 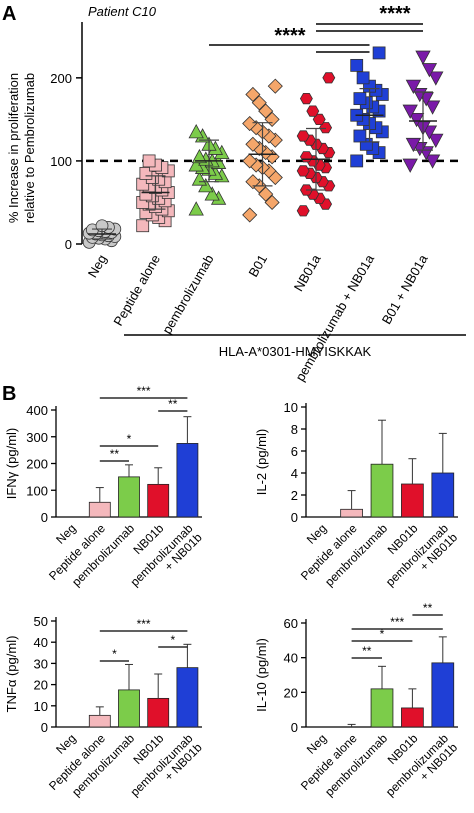 What do you see at coordinates (41, 621) in the screenshot?
I see `y-tick-label: 50` at bounding box center [41, 621].